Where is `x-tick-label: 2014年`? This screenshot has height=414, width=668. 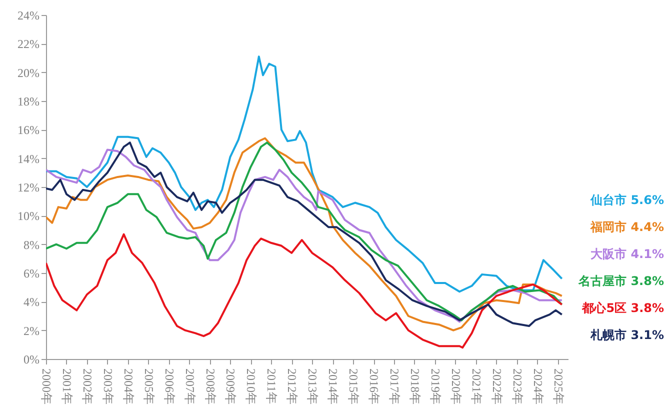 x-tick-label: 2014年 is located at coordinates (333, 386).